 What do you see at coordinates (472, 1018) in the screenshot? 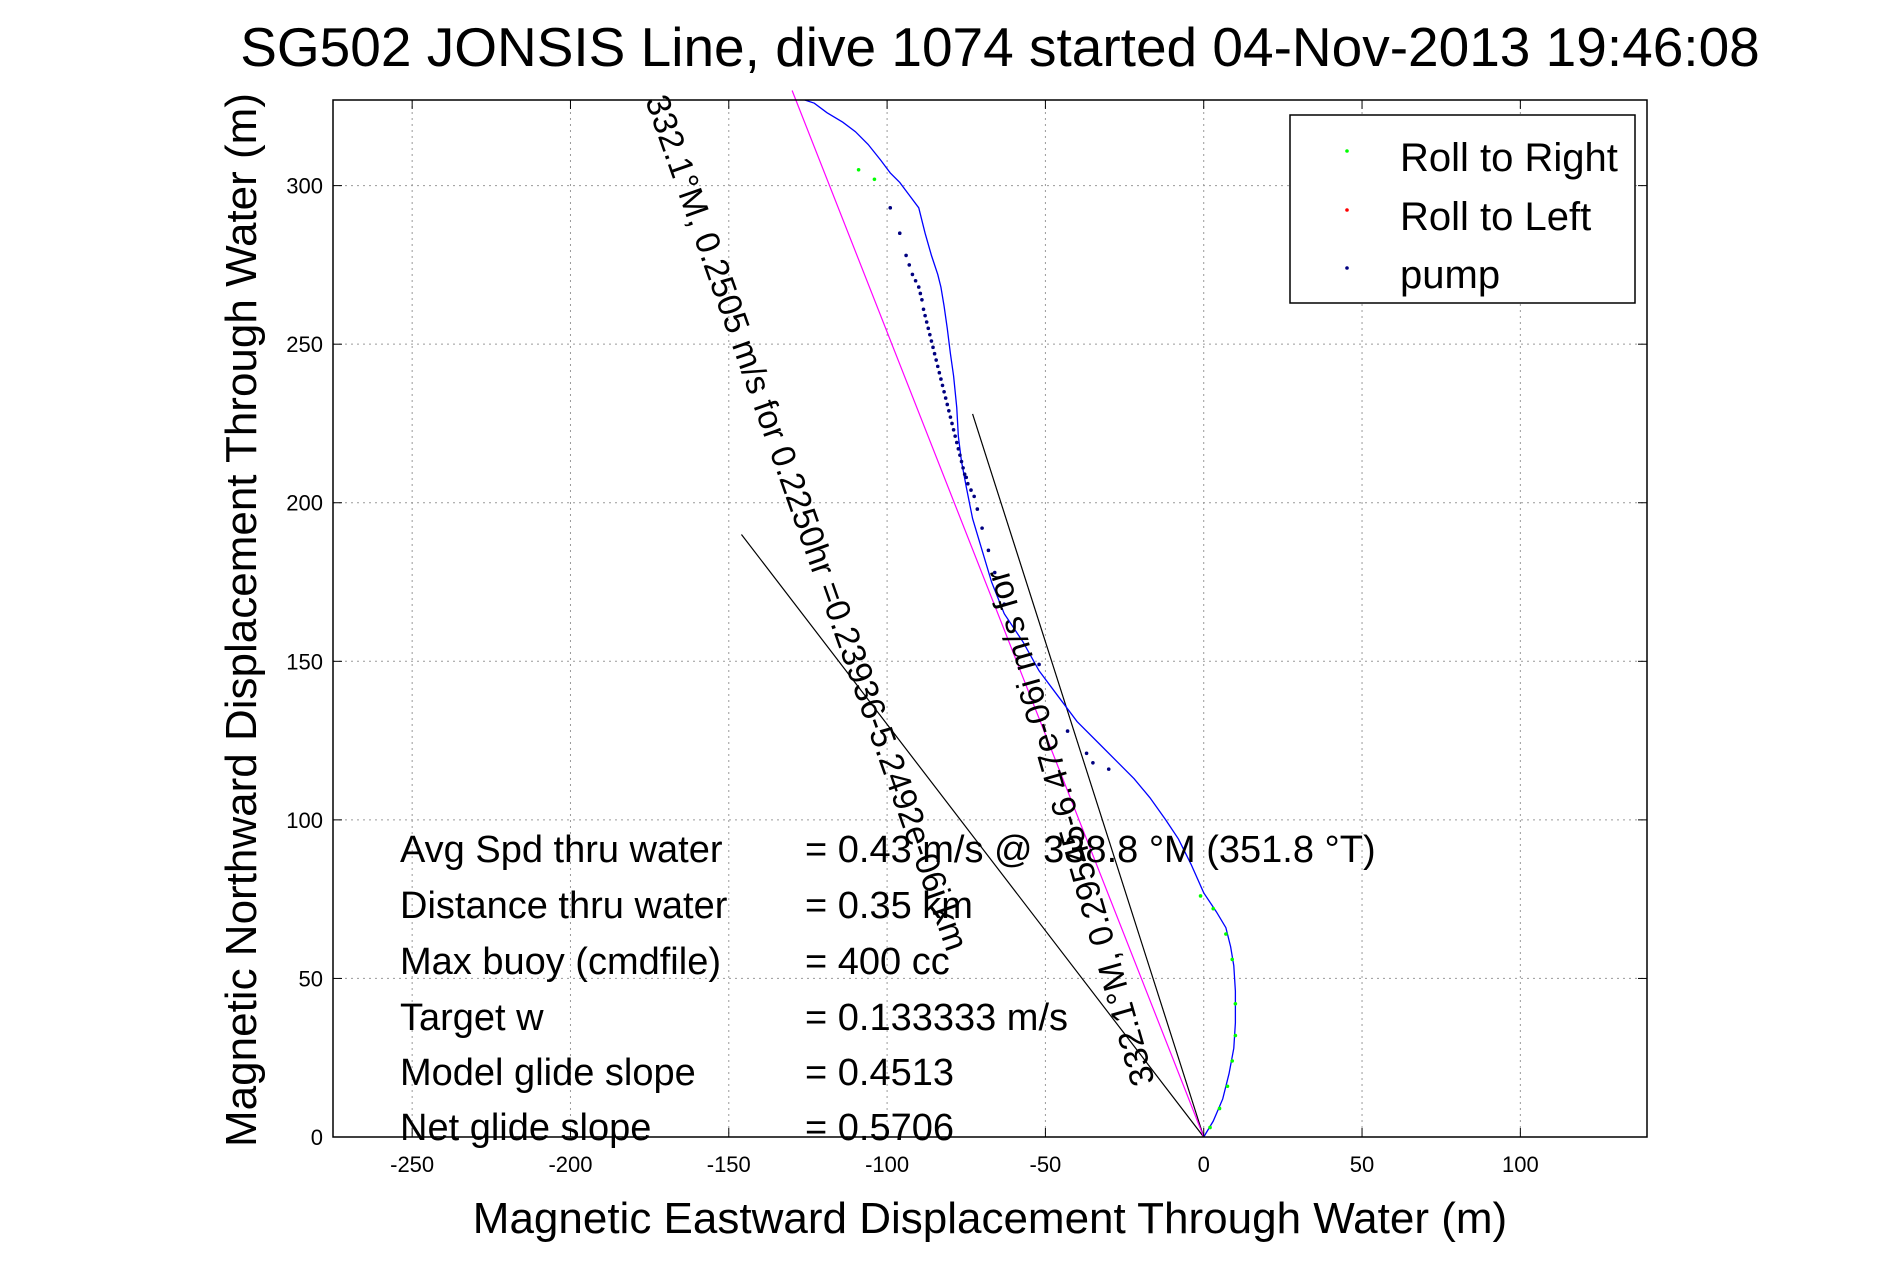
I see `stat-label-target-w: Target w` at bounding box center [472, 1018].